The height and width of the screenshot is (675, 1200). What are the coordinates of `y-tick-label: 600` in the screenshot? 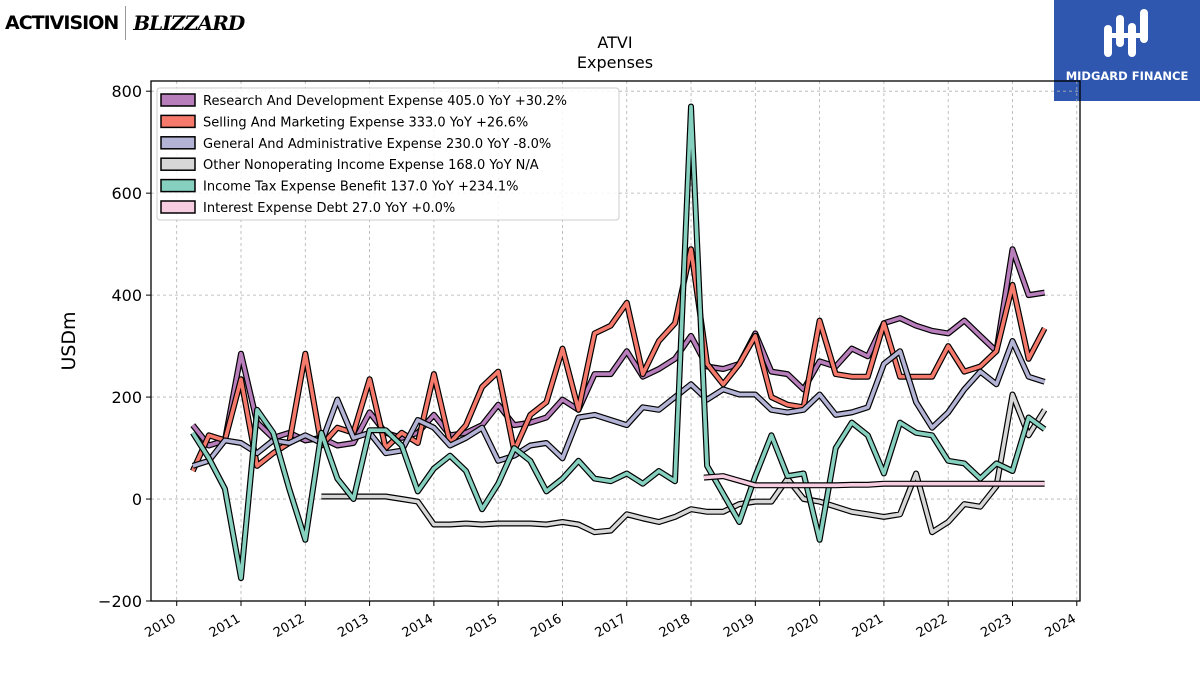 It's located at (126, 193).